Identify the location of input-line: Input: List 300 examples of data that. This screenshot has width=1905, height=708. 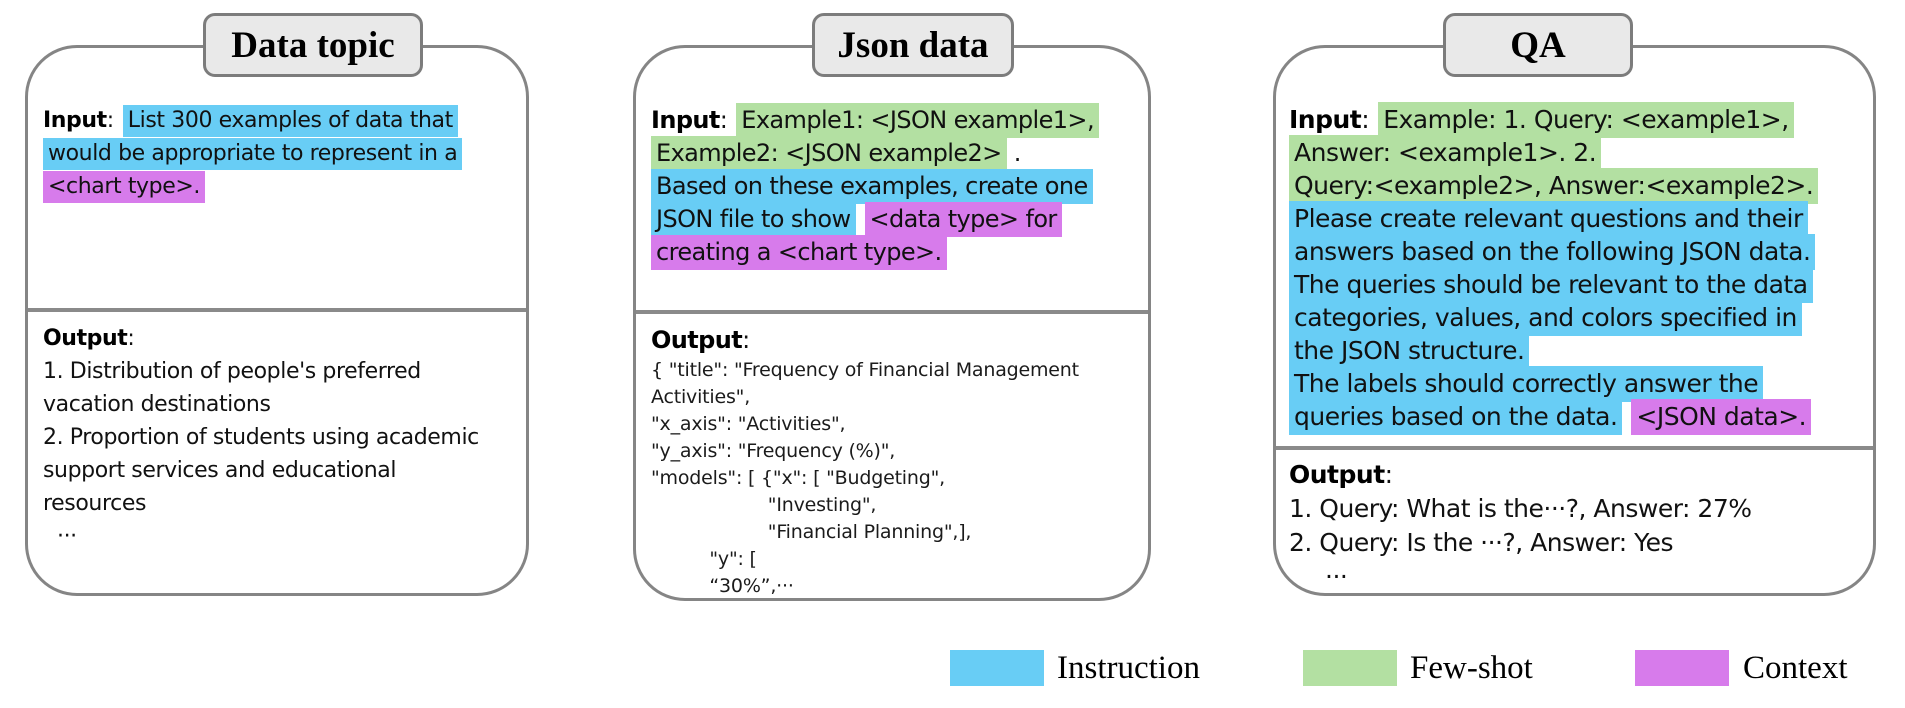
(252, 120).